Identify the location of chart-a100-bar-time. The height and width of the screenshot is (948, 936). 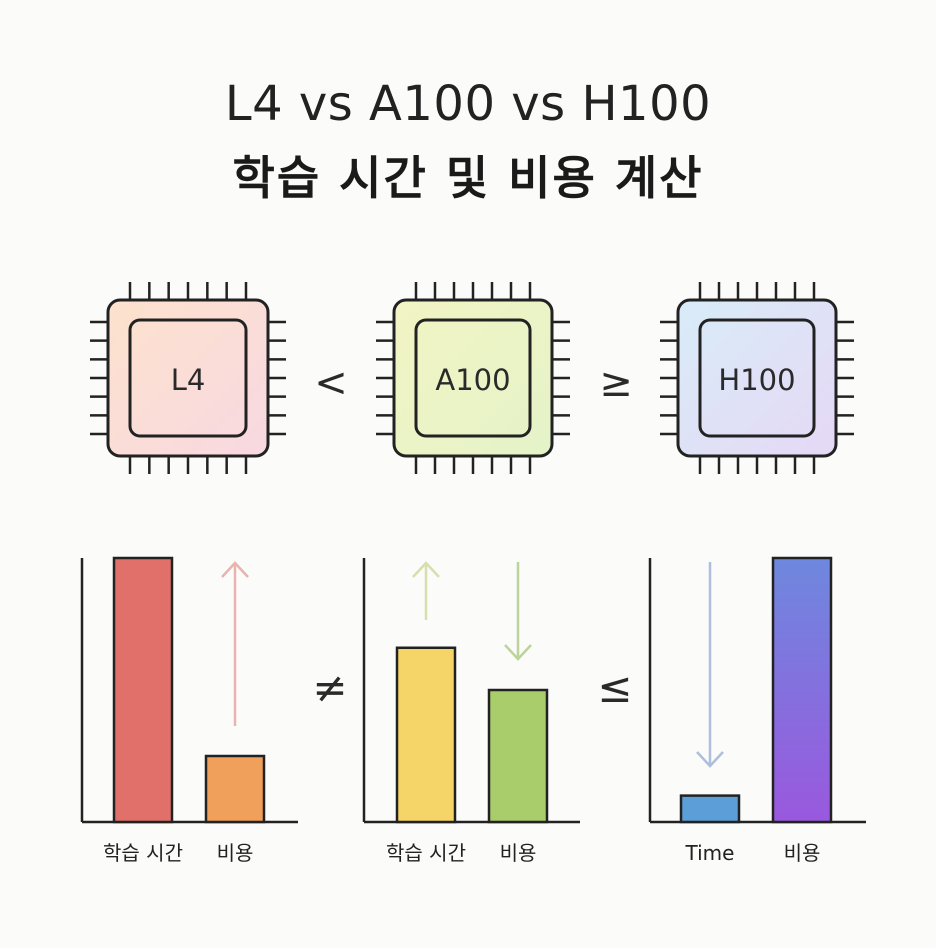
(426, 735).